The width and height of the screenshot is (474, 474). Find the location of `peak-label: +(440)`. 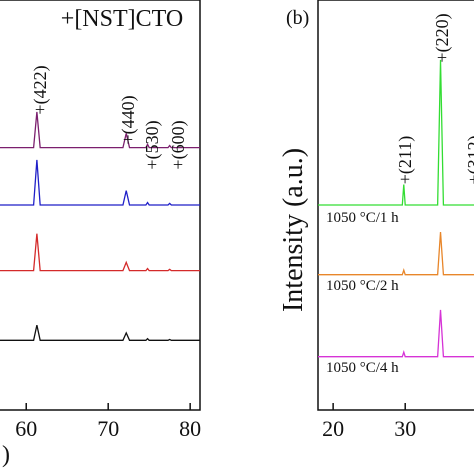

peak-label: +(440) is located at coordinates (128, 119).